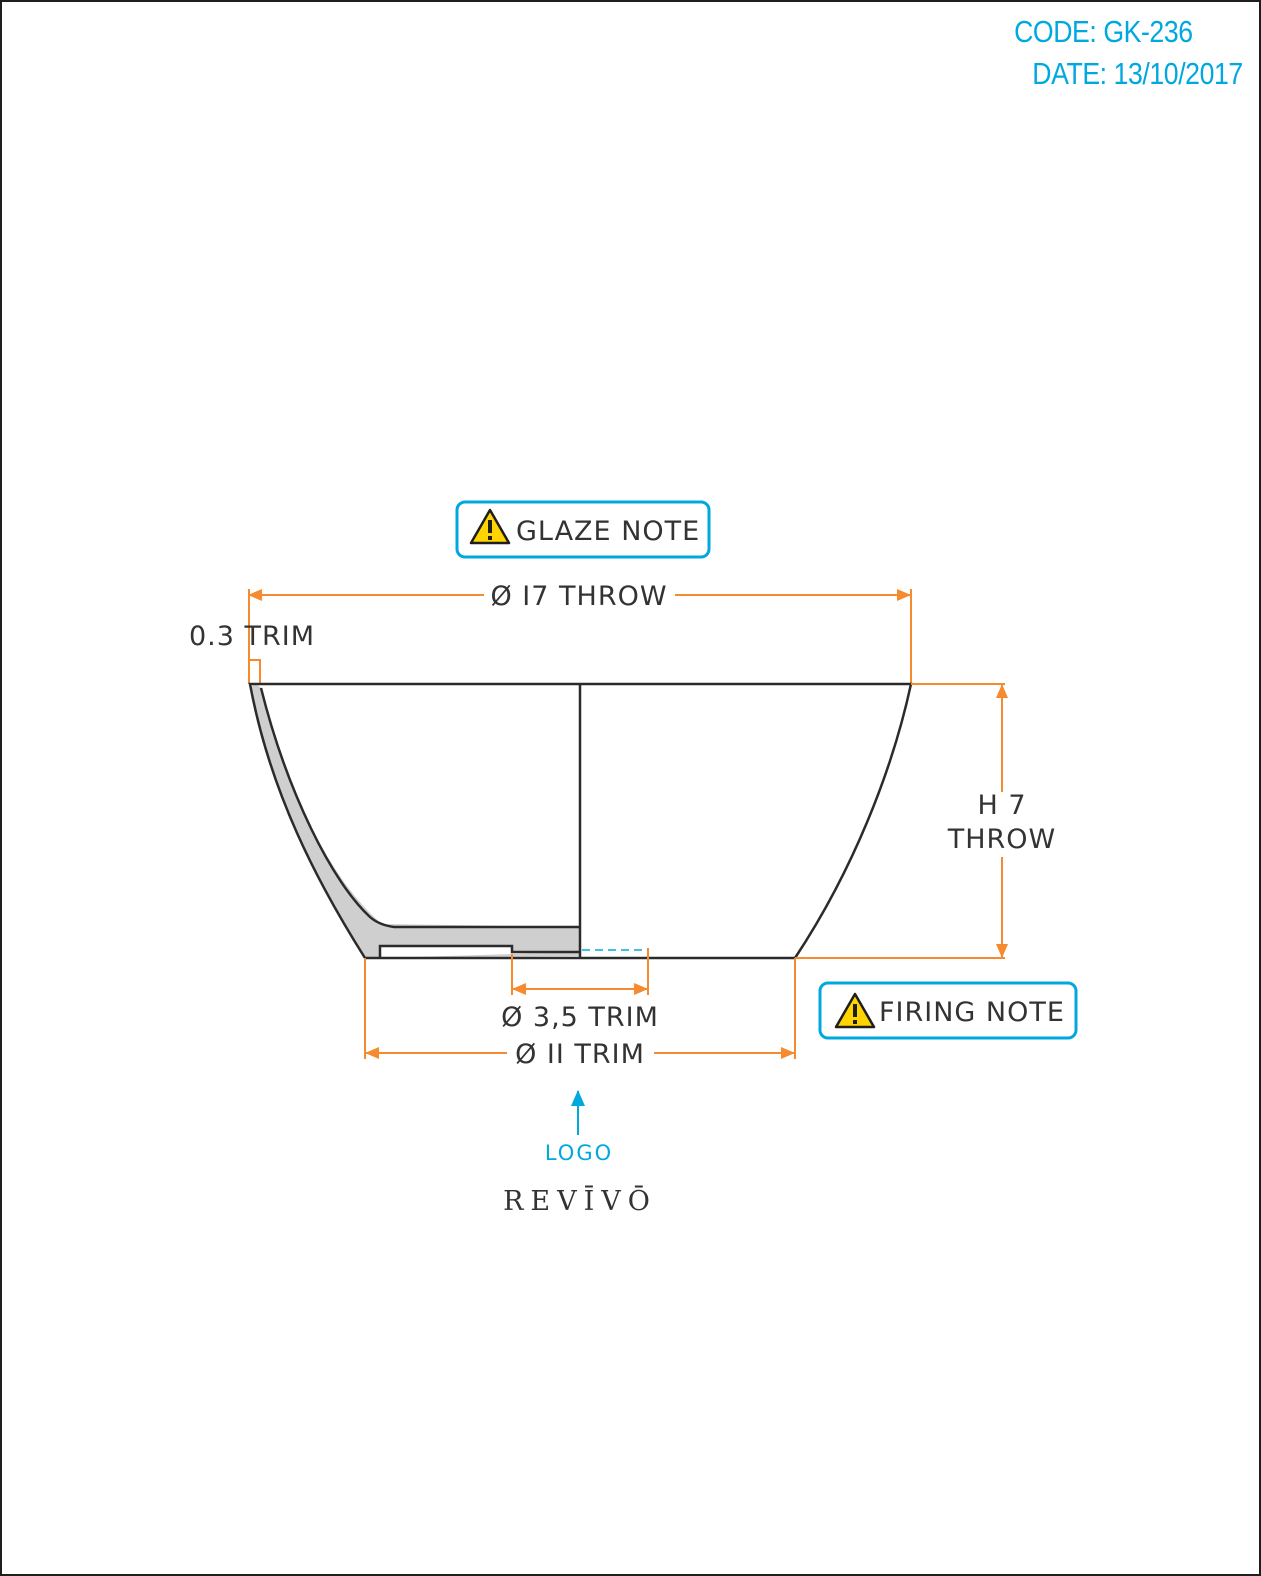 The height and width of the screenshot is (1576, 1261). What do you see at coordinates (580, 632) in the screenshot?
I see `top-diameter-dimension: Ø I7 THROW` at bounding box center [580, 632].